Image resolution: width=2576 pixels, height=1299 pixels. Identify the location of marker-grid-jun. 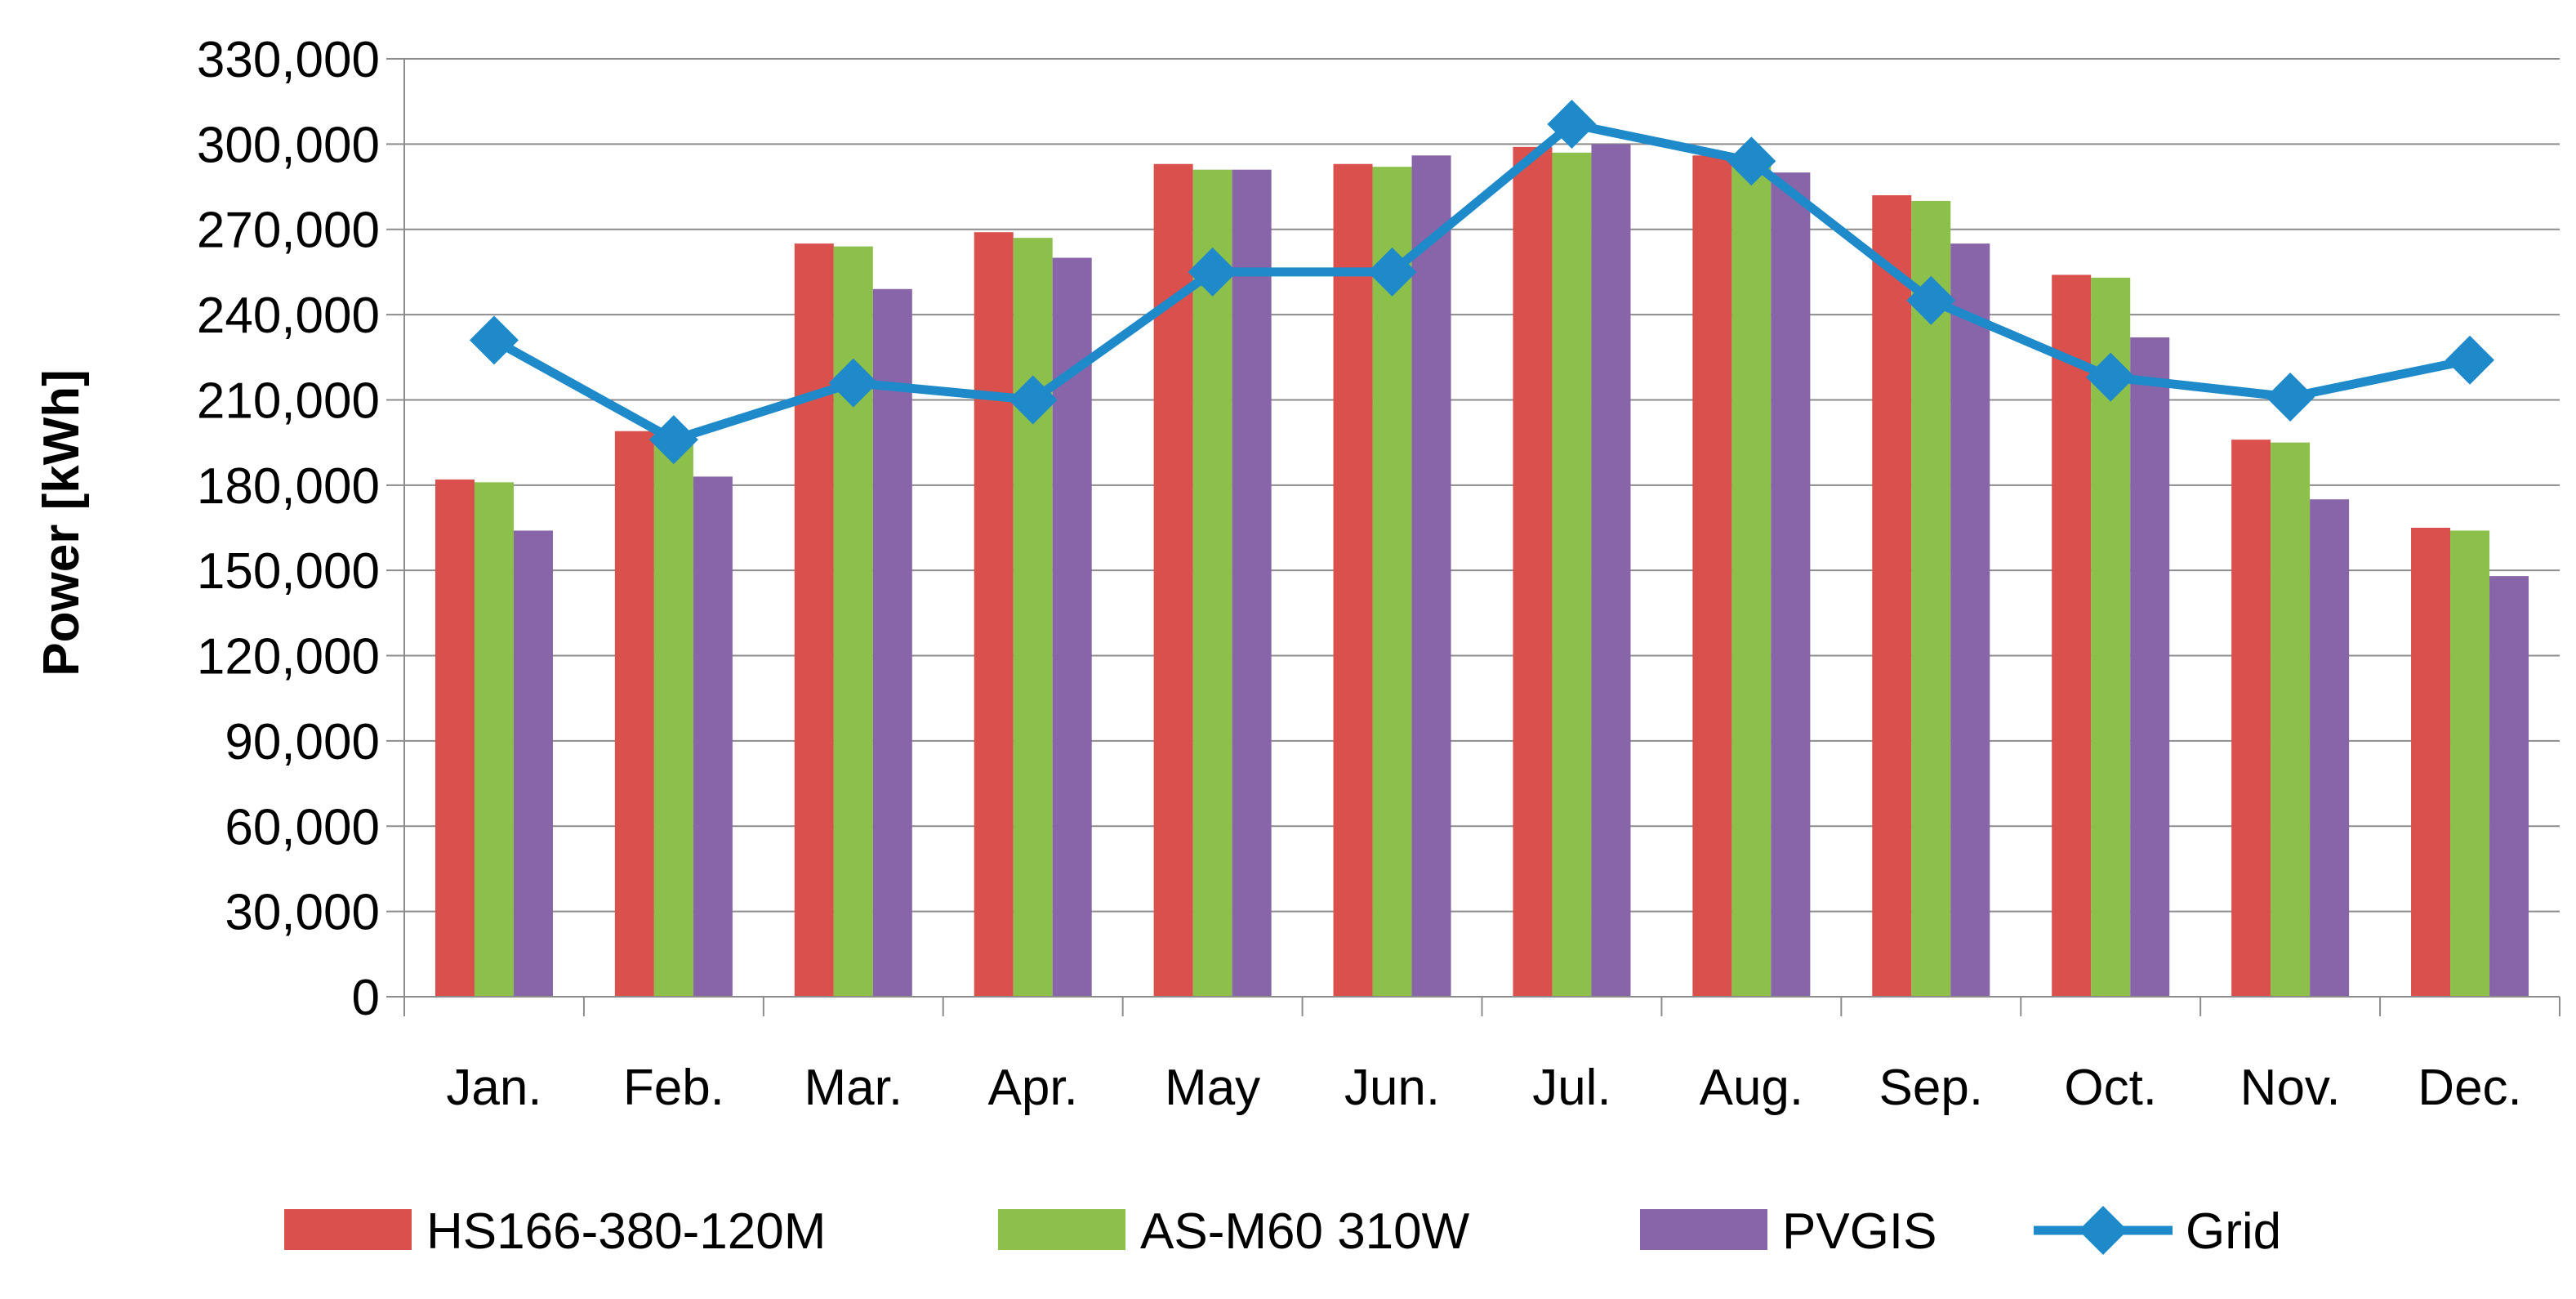
(1392, 272).